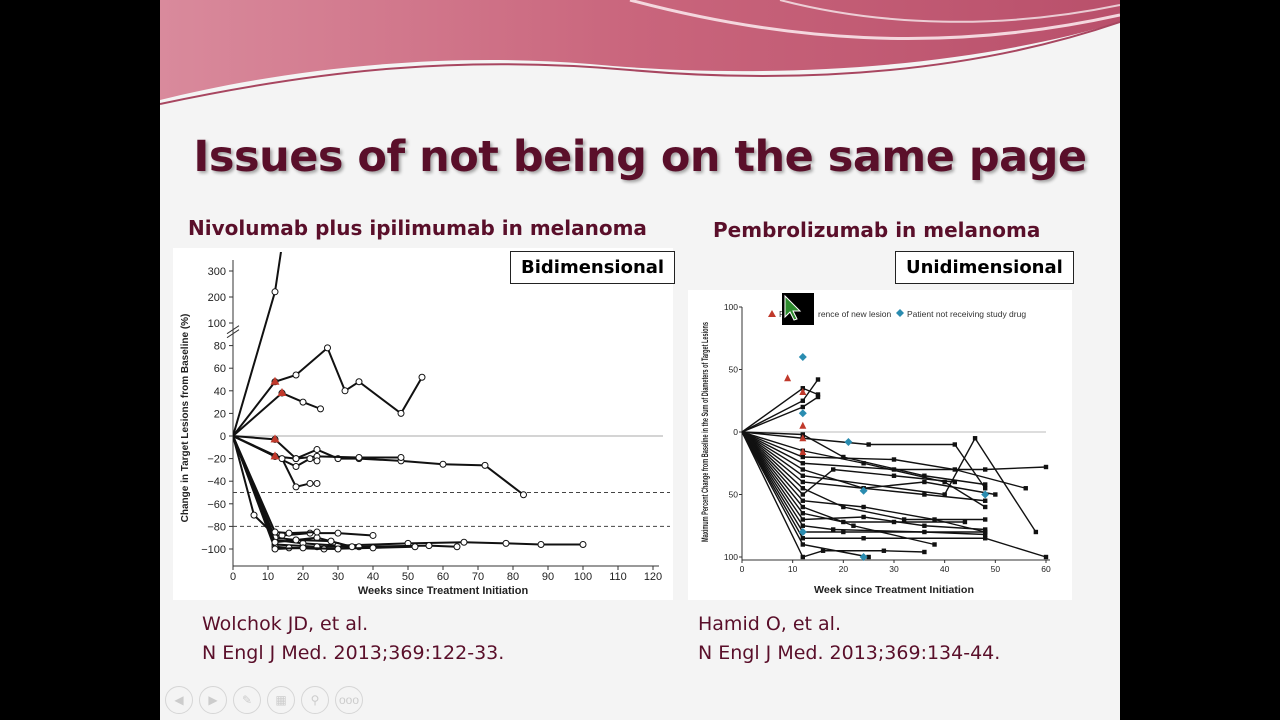 This screenshot has width=1280, height=720. What do you see at coordinates (478, 577) in the screenshot?
I see `left-x-tick-label: 70` at bounding box center [478, 577].